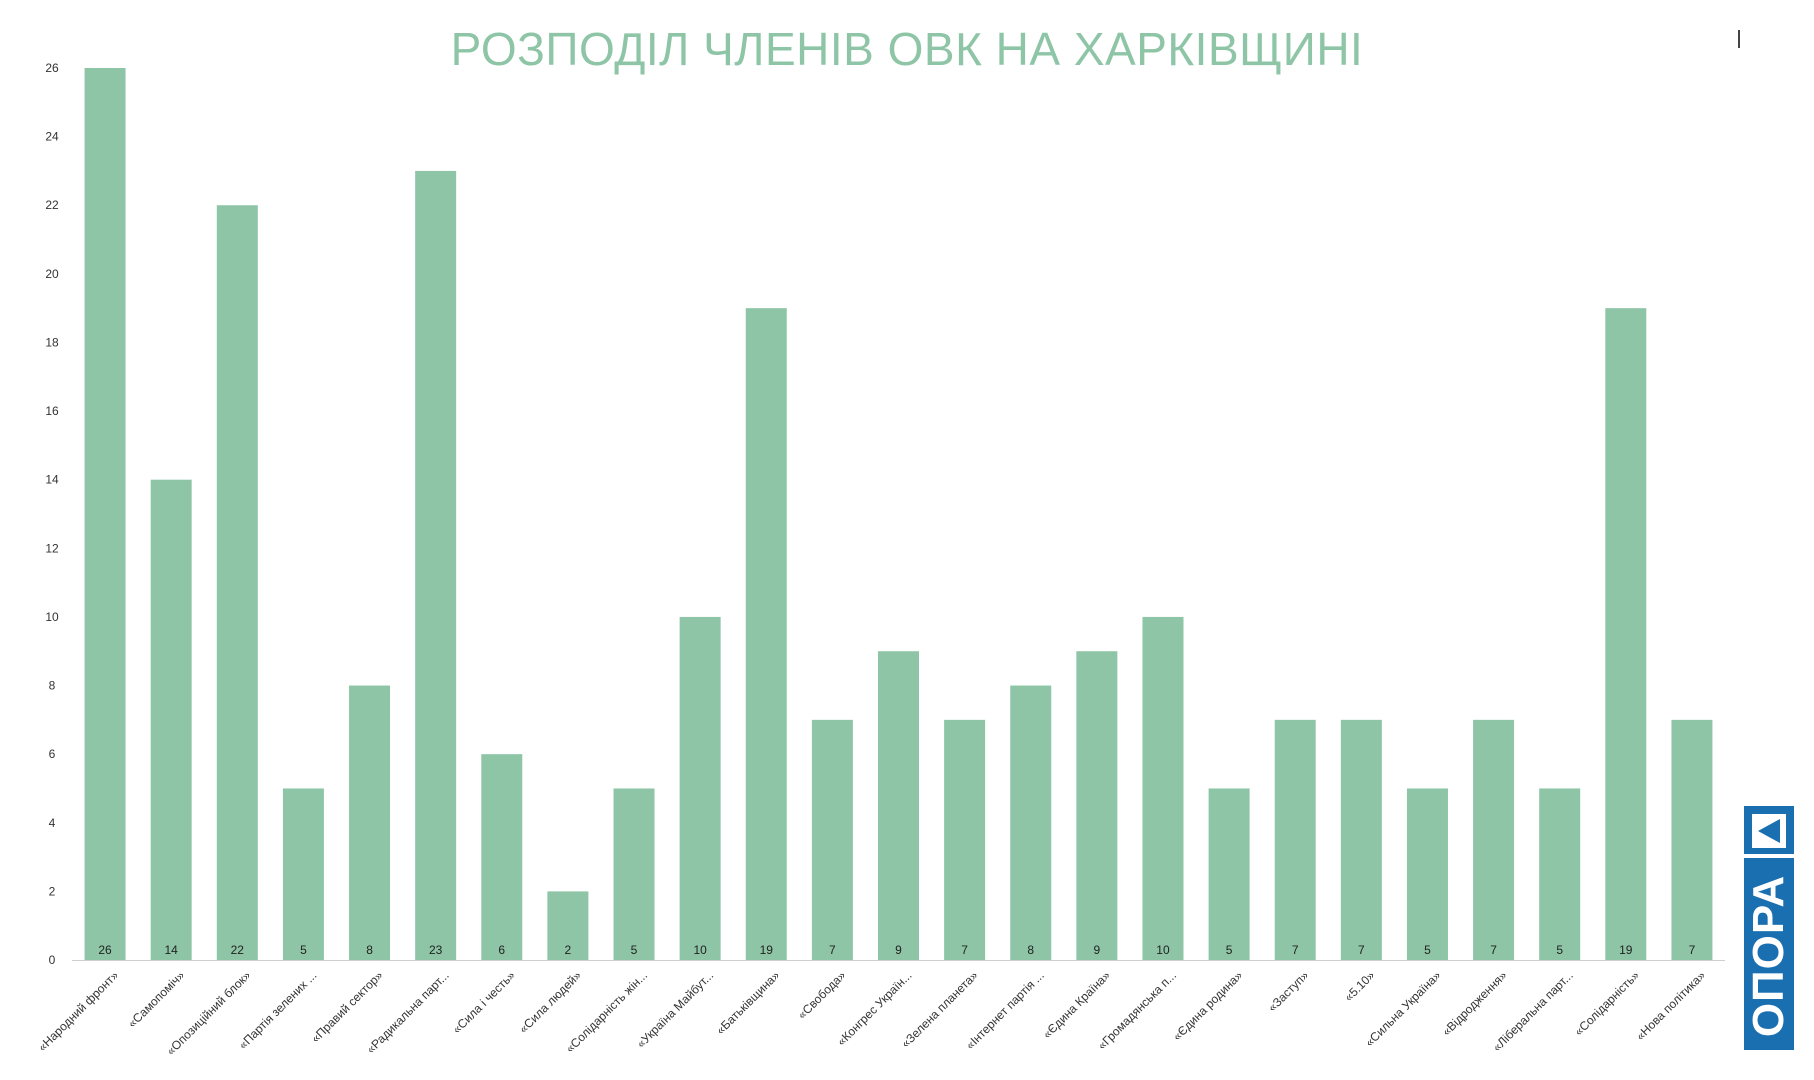  I want to click on x-tick-label: «Солідарність», so click(1607, 1003).